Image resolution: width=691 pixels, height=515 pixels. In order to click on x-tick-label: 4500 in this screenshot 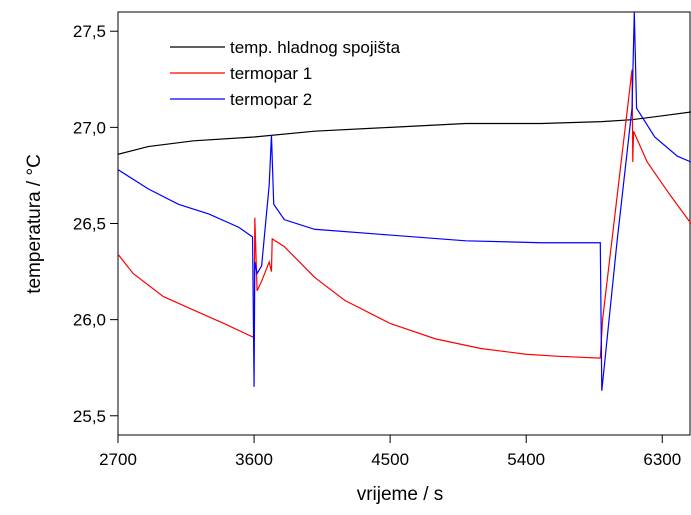, I will do `click(390, 459)`.